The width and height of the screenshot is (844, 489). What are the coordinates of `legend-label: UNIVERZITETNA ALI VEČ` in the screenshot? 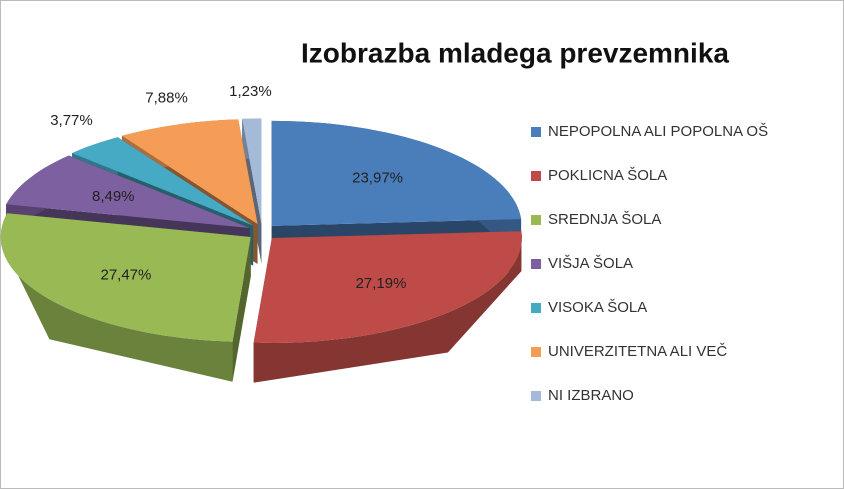 It's located at (637, 351).